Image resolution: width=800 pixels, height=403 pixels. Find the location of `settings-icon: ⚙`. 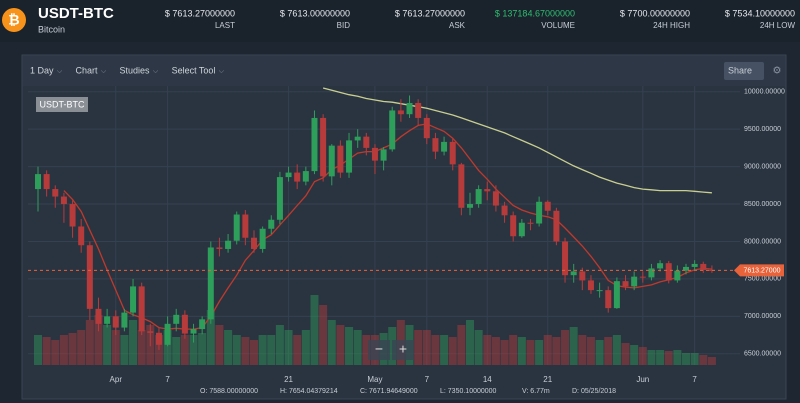

settings-icon: ⚙ is located at coordinates (777, 71).